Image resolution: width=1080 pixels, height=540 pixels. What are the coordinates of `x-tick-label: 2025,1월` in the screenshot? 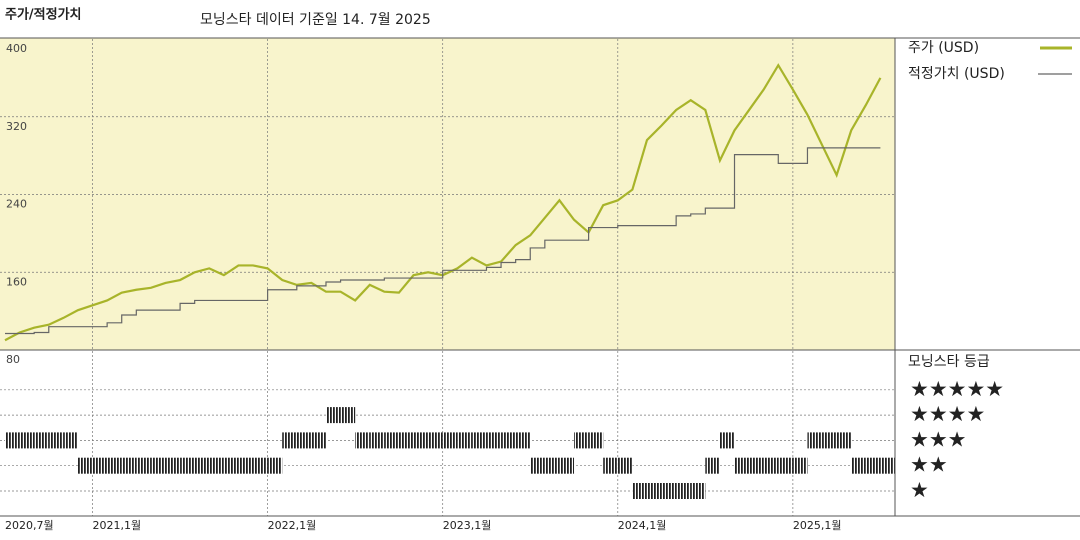 It's located at (817, 525).